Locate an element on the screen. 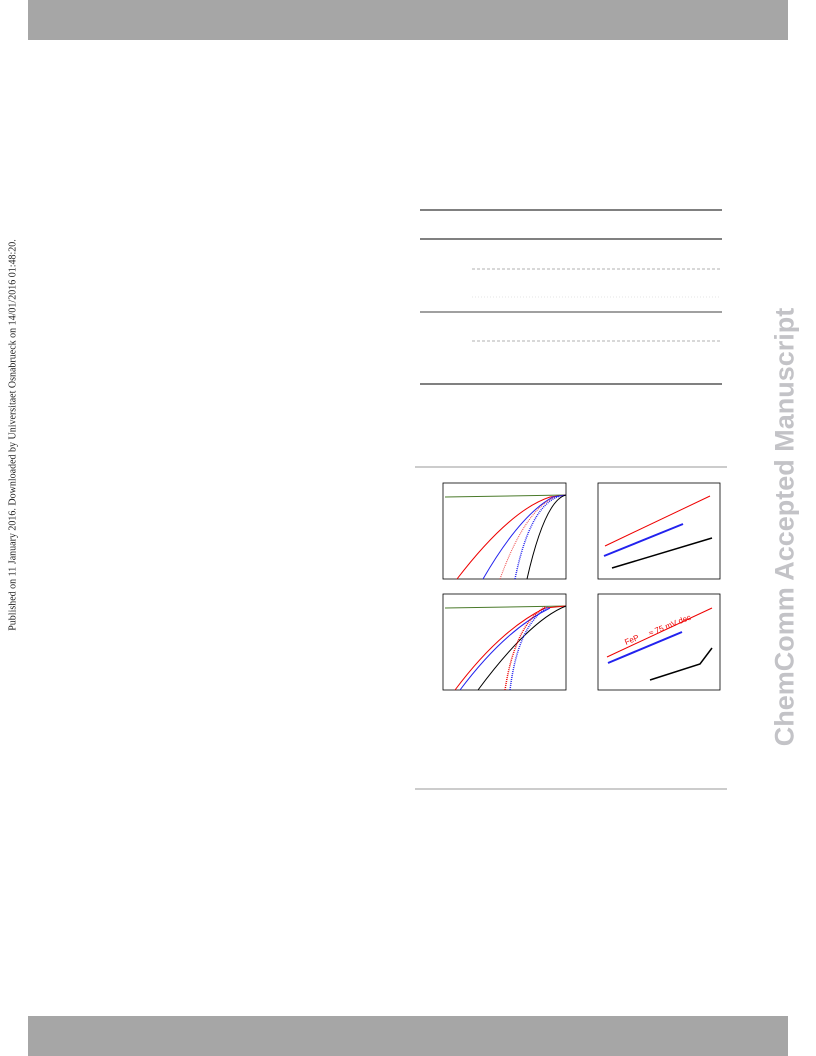 The image size is (816, 1056). plot-curves is located at coordinates (578, 592).